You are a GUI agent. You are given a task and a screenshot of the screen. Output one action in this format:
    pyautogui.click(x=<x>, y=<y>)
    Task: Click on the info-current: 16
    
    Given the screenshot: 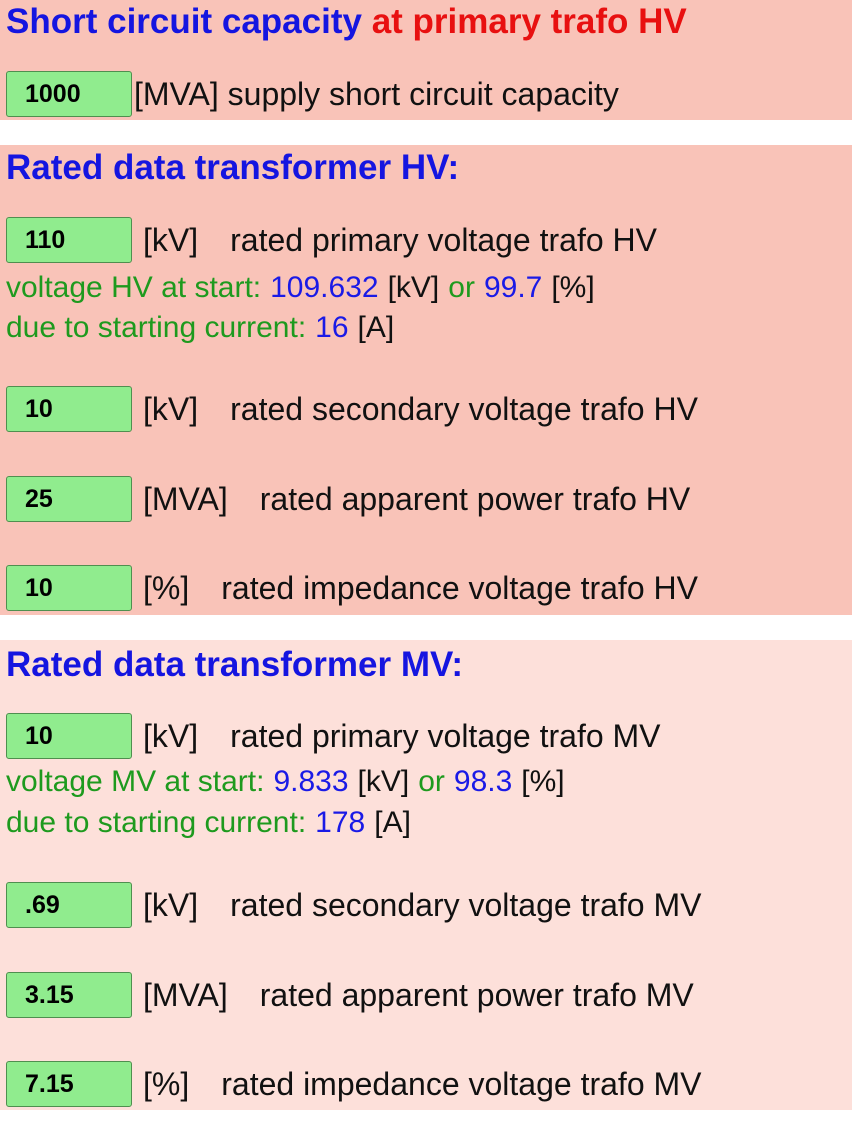 What is the action you would take?
    pyautogui.click(x=332, y=327)
    